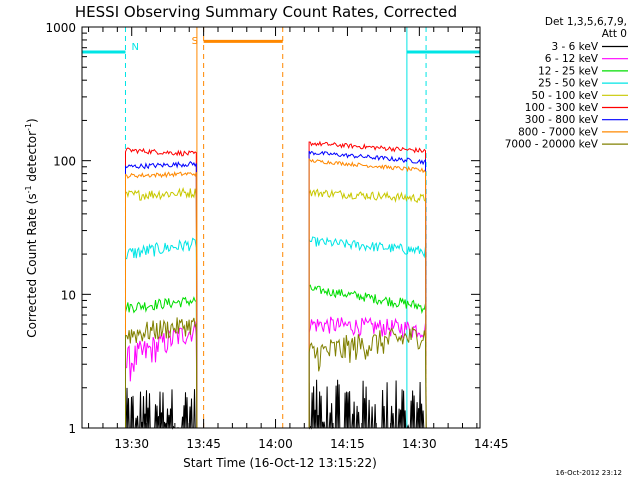  I want to click on legend-label-5: 100 - 300 keV, so click(562, 108).